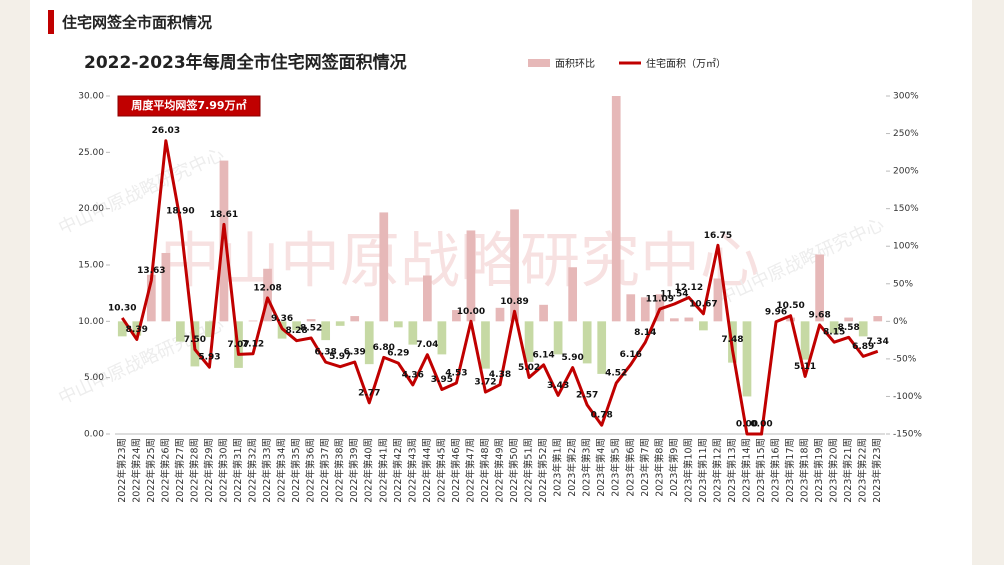 Image resolution: width=1004 pixels, height=565 pixels. What do you see at coordinates (245, 62) in the screenshot?
I see `chart-title: 2022-2023年每周全市住宅网签面积情况` at bounding box center [245, 62].